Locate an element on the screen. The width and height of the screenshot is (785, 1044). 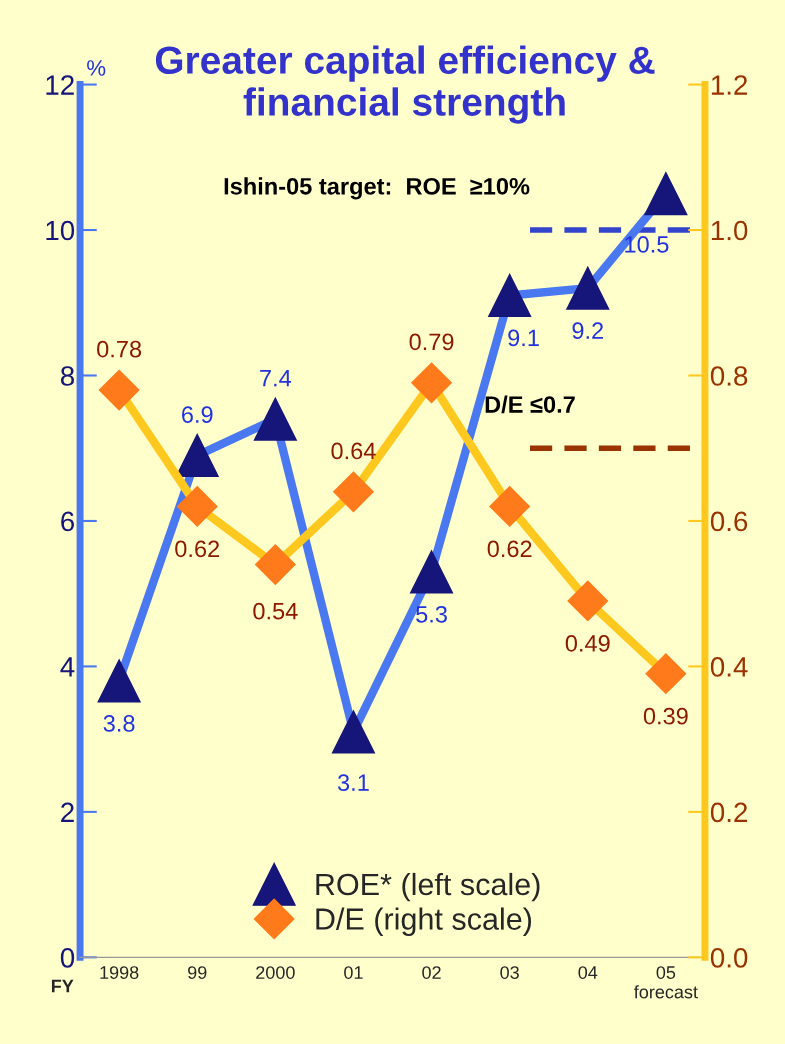
y-tick-label: 8 is located at coordinates (67, 376).